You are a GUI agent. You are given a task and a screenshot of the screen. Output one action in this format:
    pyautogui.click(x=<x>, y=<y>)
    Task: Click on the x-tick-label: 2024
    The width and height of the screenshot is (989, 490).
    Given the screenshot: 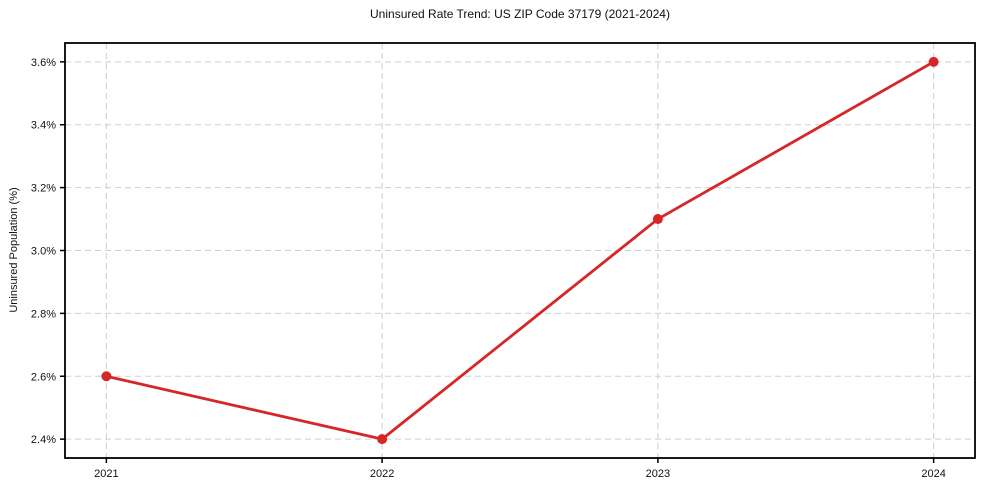 What is the action you would take?
    pyautogui.click(x=933, y=474)
    